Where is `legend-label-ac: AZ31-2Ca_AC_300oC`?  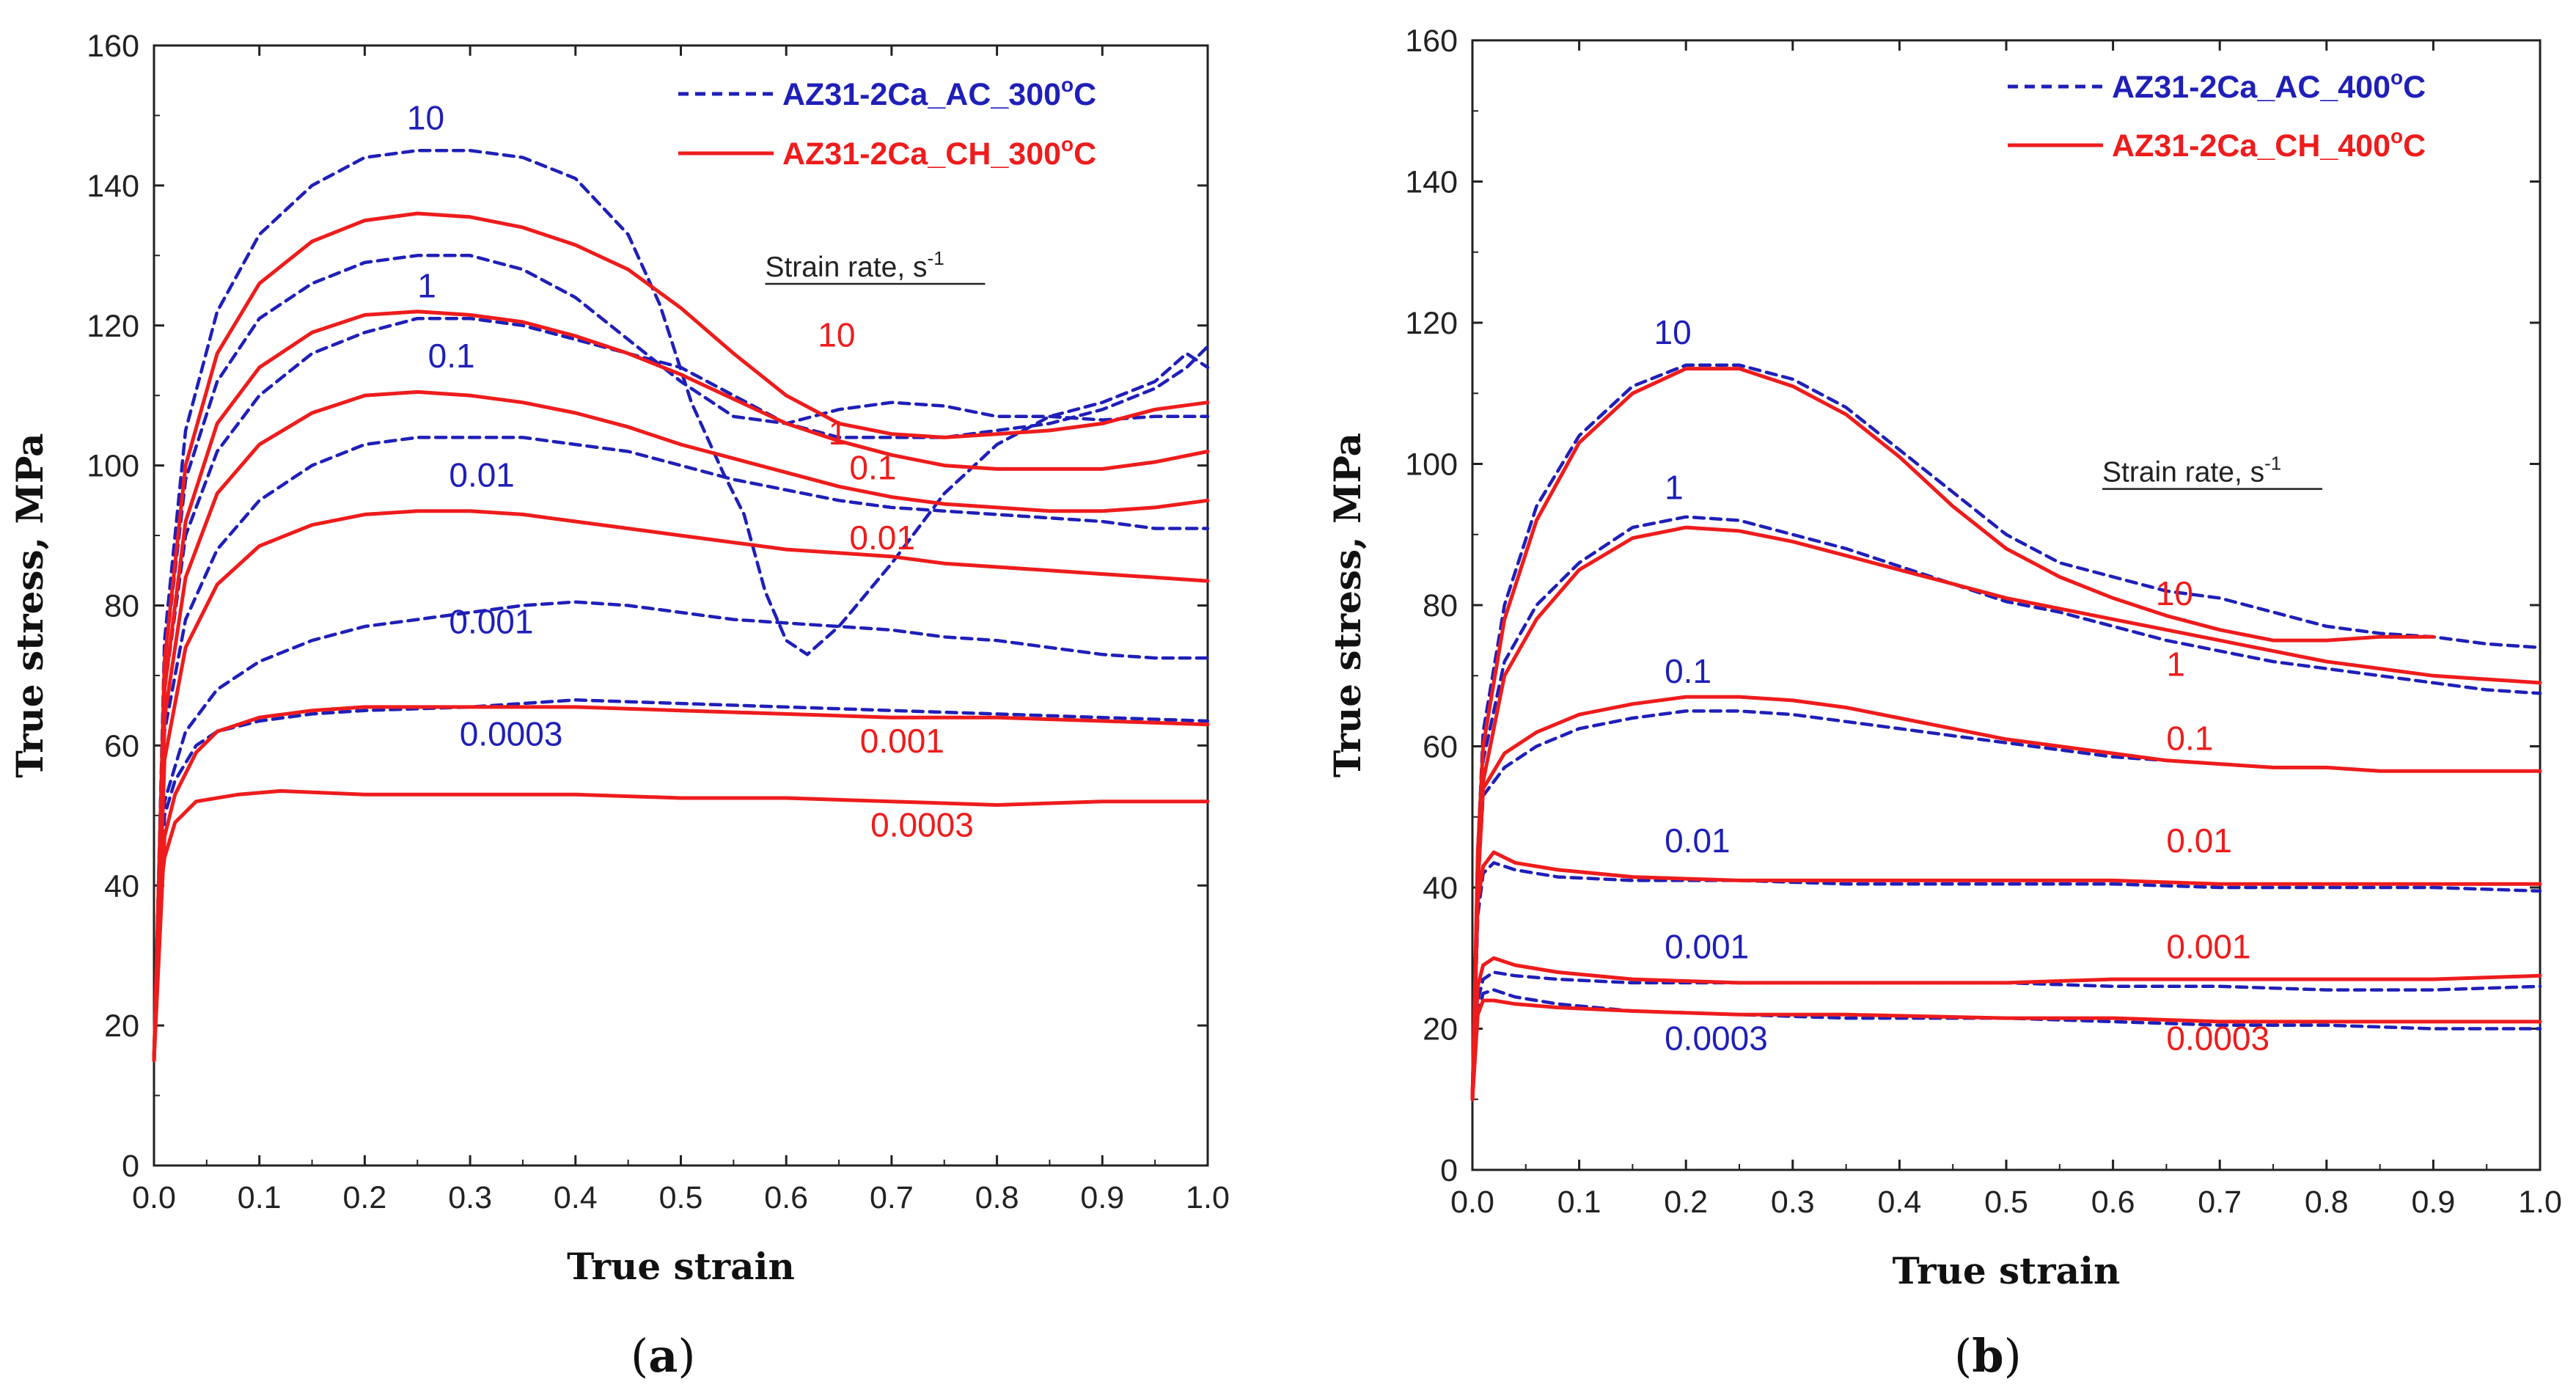 legend-label-ac: AZ31-2Ca_AC_300oC is located at coordinates (939, 93).